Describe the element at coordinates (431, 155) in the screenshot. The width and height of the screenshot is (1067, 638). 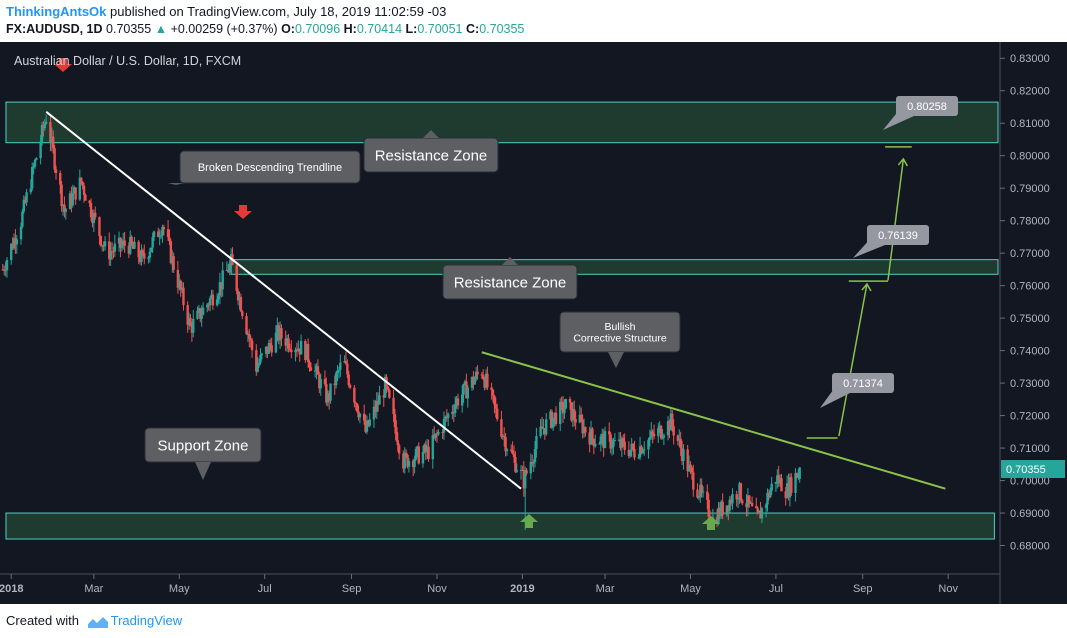
I see `resistance-callout-upper-text: Resistance Zone` at that location.